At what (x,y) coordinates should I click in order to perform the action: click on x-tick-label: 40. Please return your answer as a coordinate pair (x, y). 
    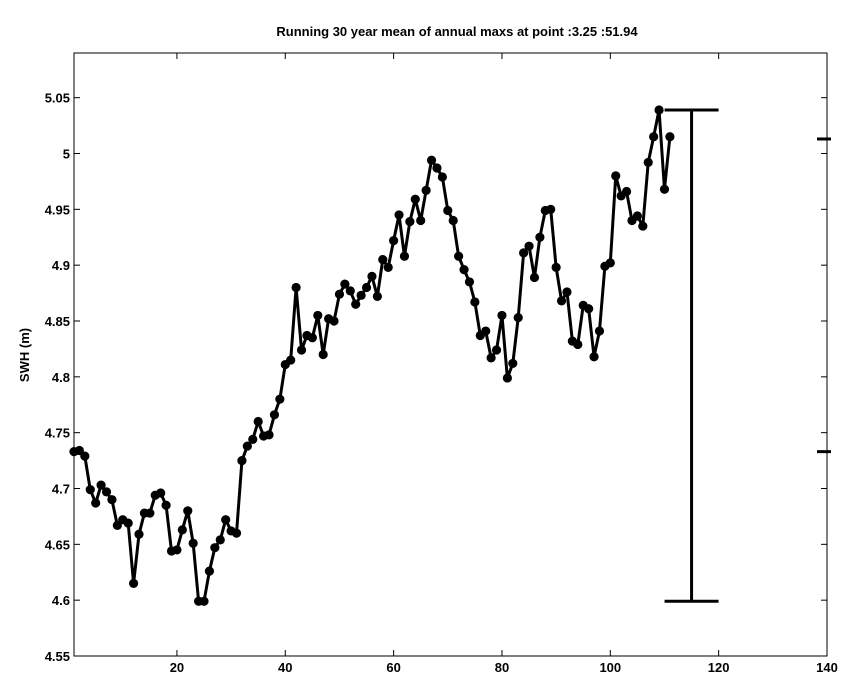
    Looking at the image, I should click on (285, 667).